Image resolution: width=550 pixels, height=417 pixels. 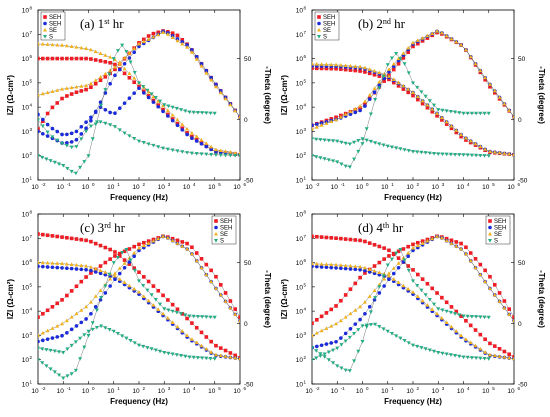 I want to click on y-axis-label: IZI (Ω-cm²), so click(x=284, y=299).